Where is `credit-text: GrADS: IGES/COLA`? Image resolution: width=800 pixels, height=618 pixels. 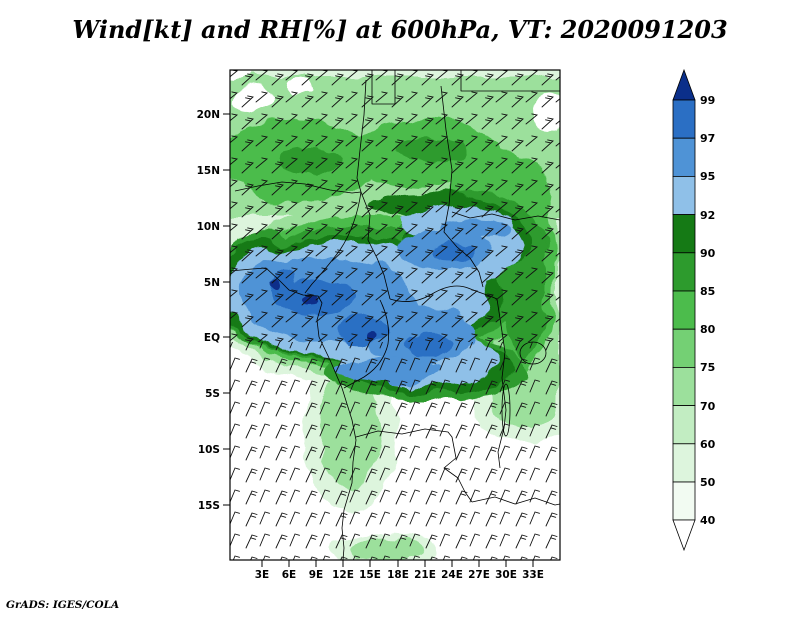
credit-text: GrADS: IGES/COLA is located at coordinates (62, 605).